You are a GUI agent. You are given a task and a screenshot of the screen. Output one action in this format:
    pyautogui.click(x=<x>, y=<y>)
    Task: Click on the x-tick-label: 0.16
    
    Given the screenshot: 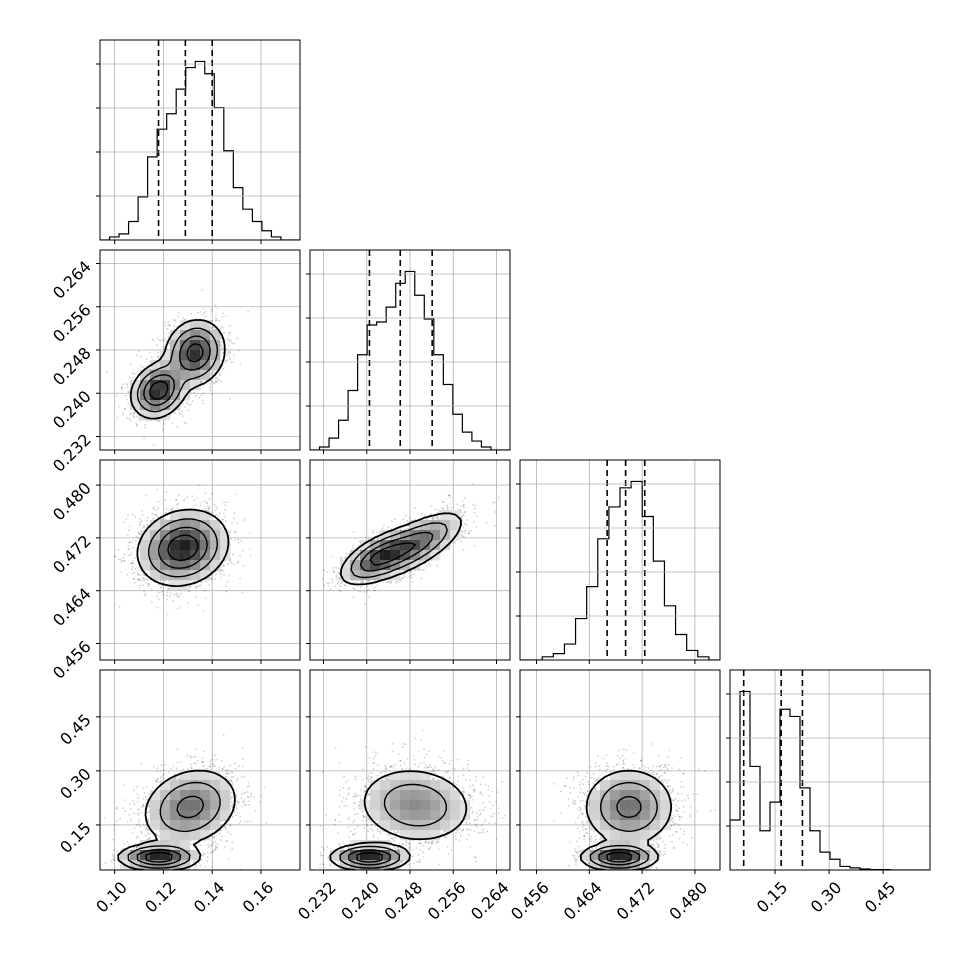 What is the action you would take?
    pyautogui.click(x=258, y=897)
    